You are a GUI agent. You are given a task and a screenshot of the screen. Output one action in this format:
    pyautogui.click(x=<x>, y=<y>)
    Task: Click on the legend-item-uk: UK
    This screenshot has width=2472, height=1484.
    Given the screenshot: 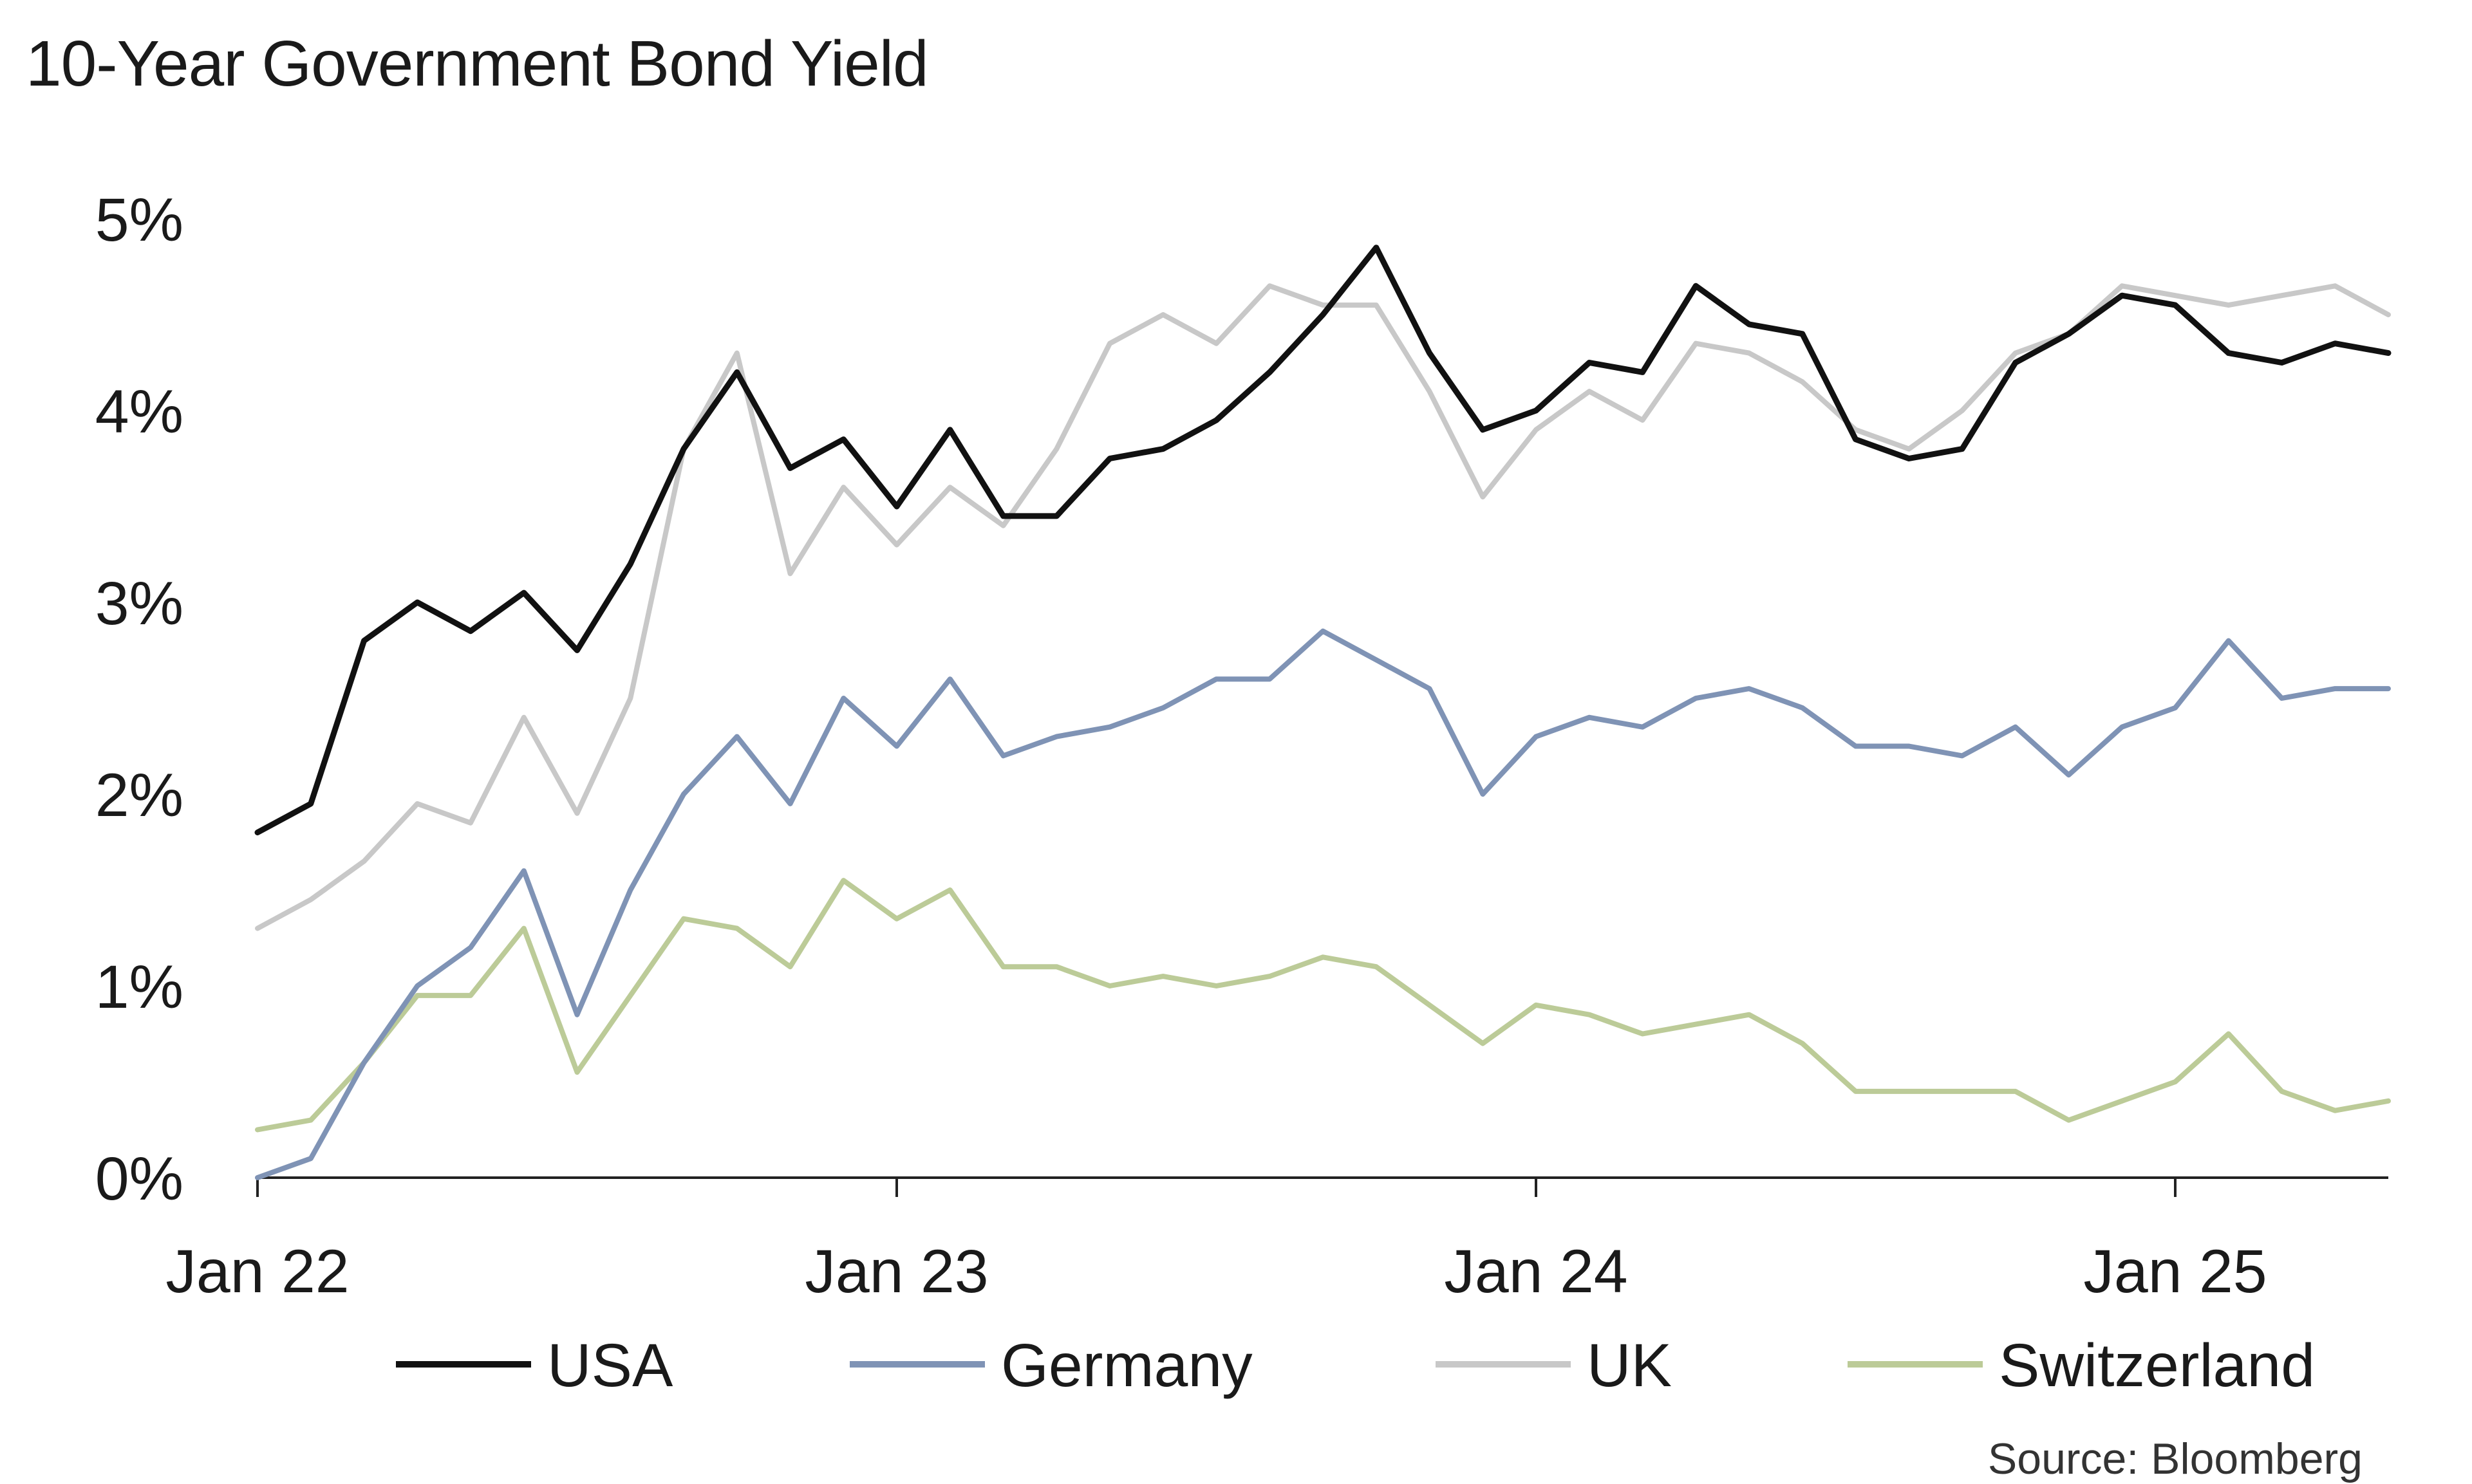 What is the action you would take?
    pyautogui.click(x=1554, y=1365)
    